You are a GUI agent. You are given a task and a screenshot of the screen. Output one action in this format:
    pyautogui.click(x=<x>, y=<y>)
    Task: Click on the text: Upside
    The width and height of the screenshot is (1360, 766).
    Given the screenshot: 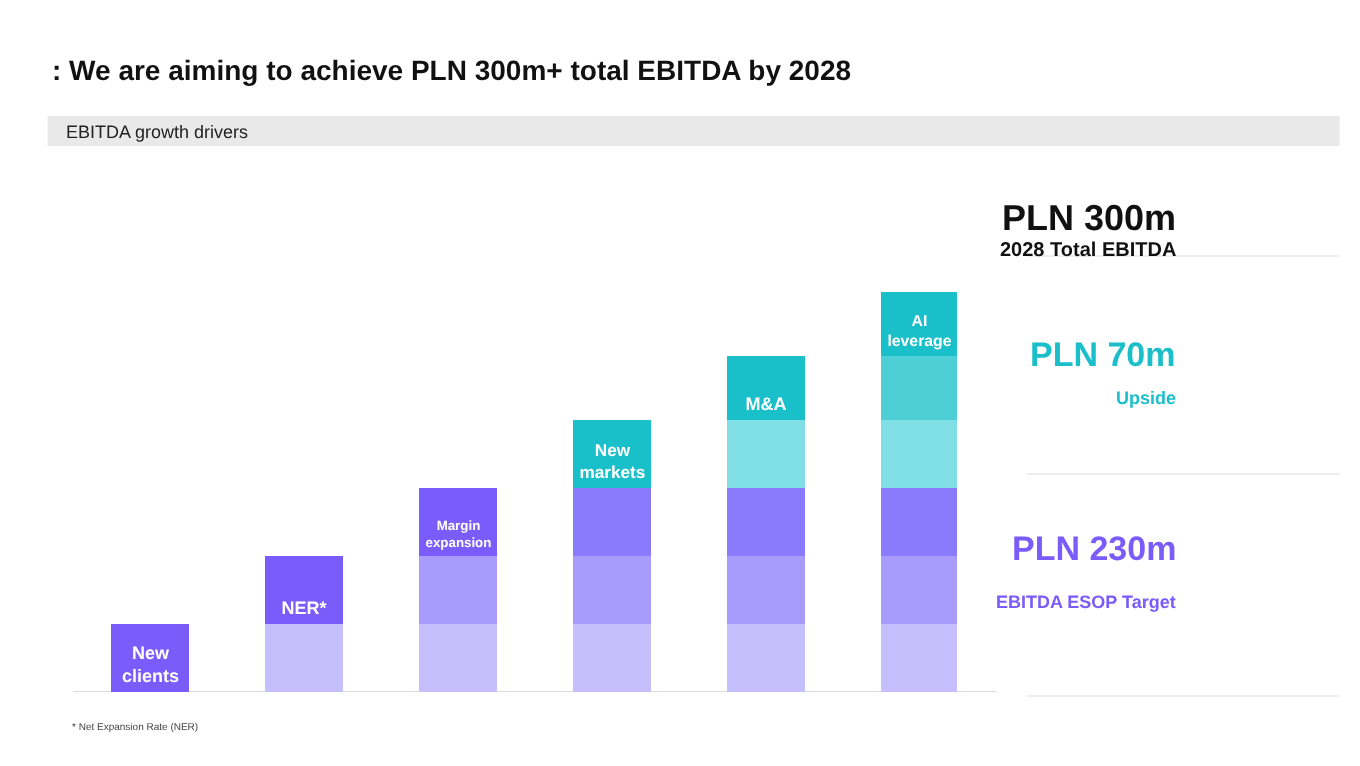 What is the action you would take?
    pyautogui.click(x=1146, y=398)
    